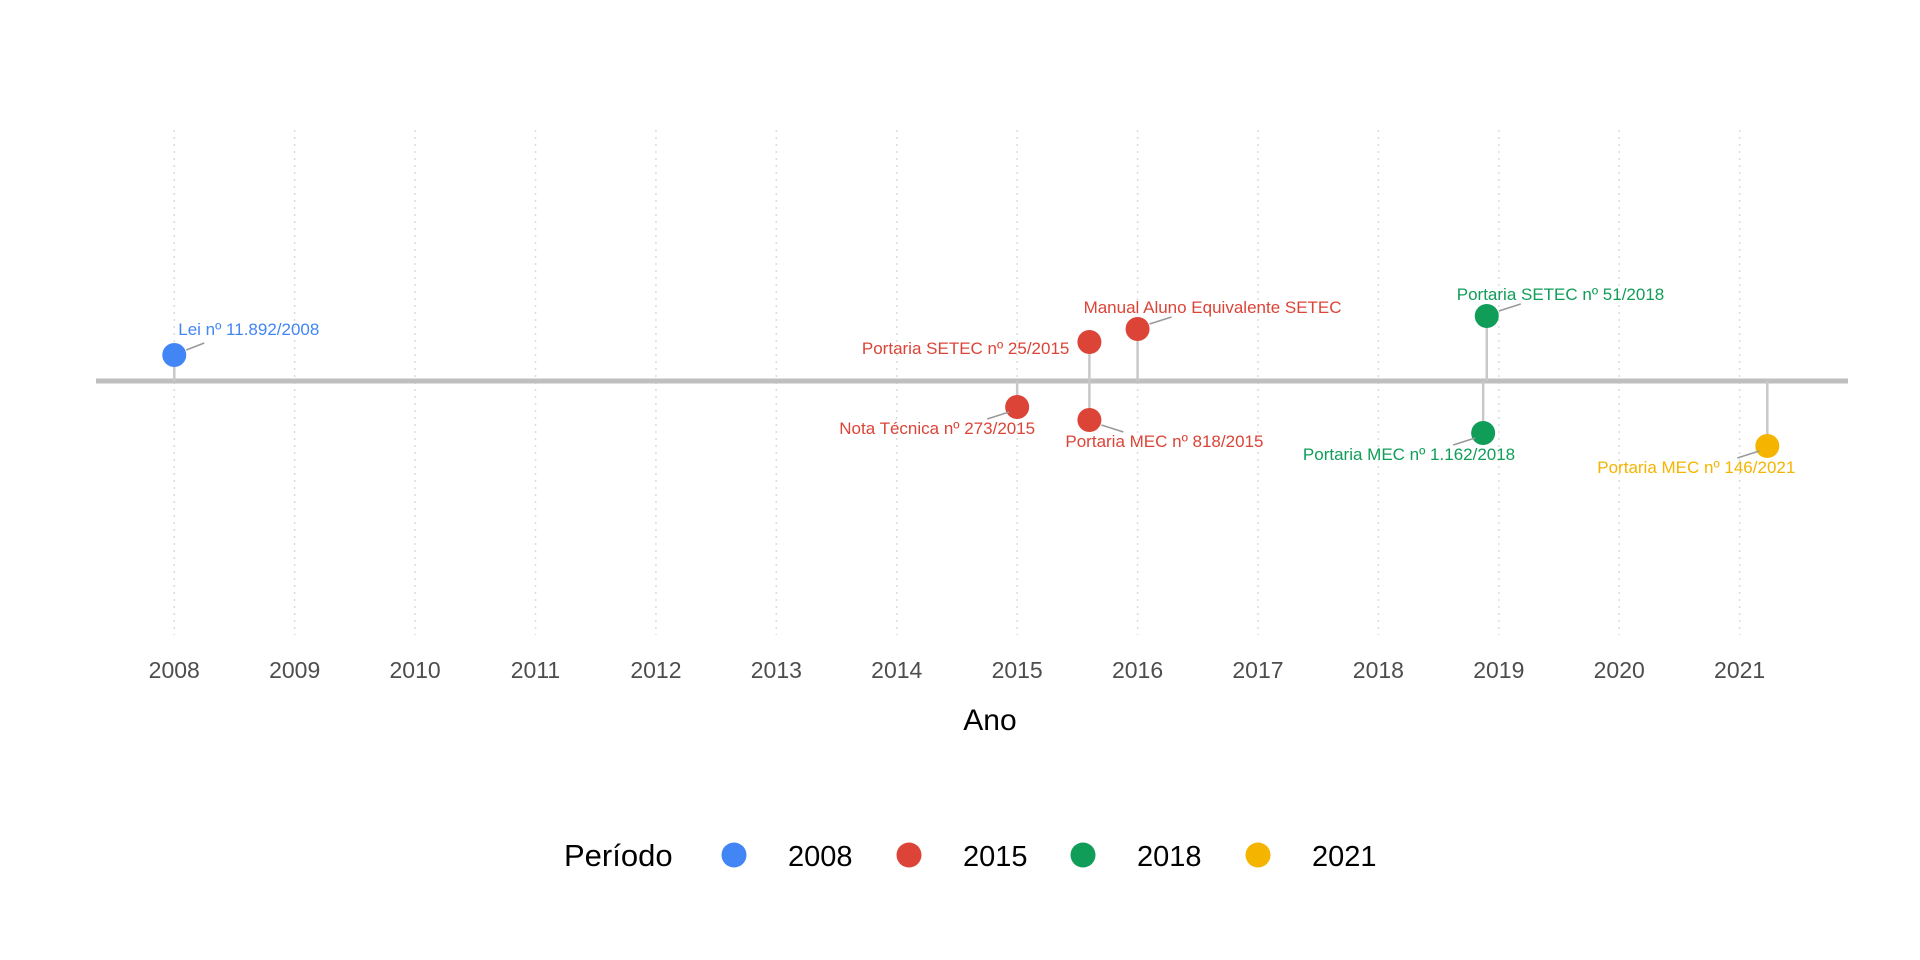 The width and height of the screenshot is (1920, 960). What do you see at coordinates (820, 857) in the screenshot?
I see `legend-label-2008: 2008` at bounding box center [820, 857].